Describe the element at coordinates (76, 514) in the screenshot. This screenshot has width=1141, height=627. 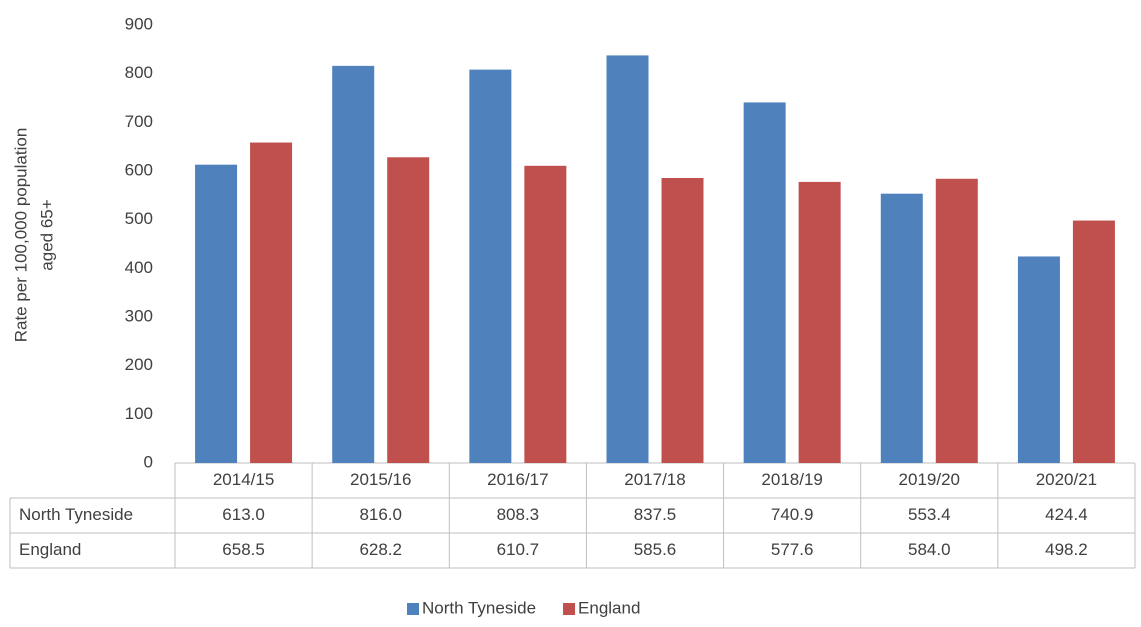
I see `table-row-label: North Tyneside` at that location.